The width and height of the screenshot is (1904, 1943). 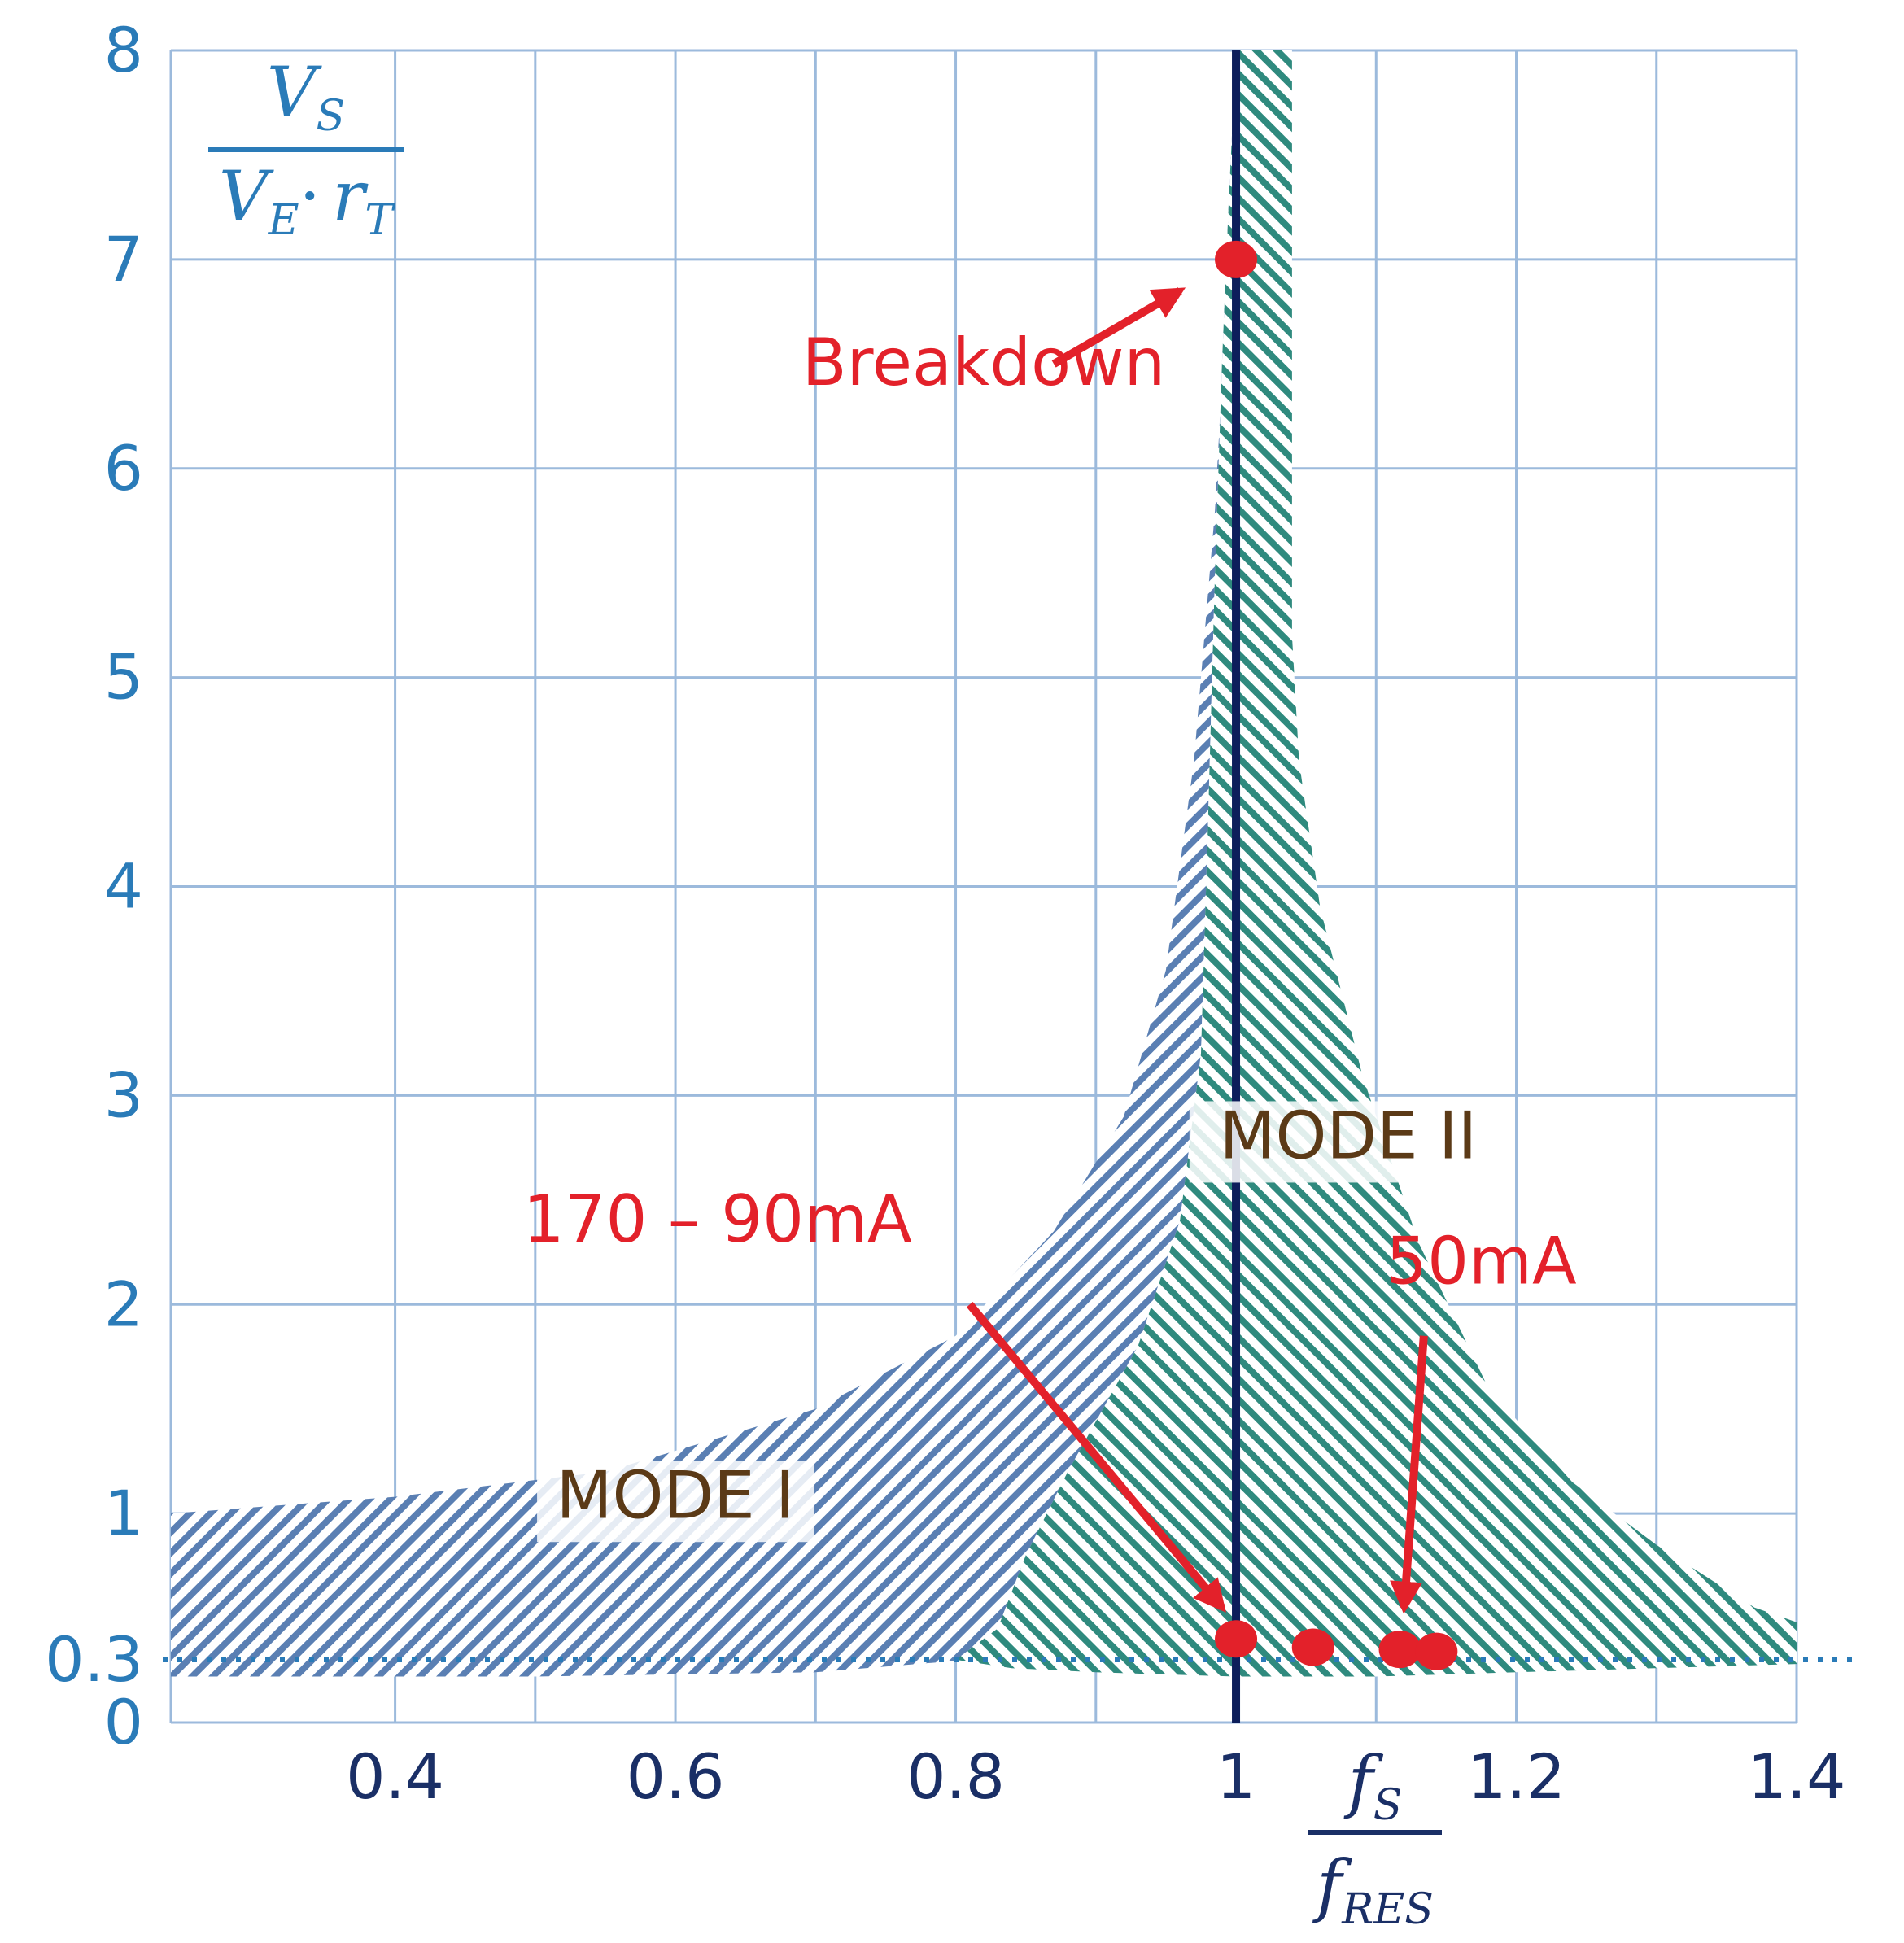 I want to click on annotation-label: 50mA, so click(x=1481, y=1261).